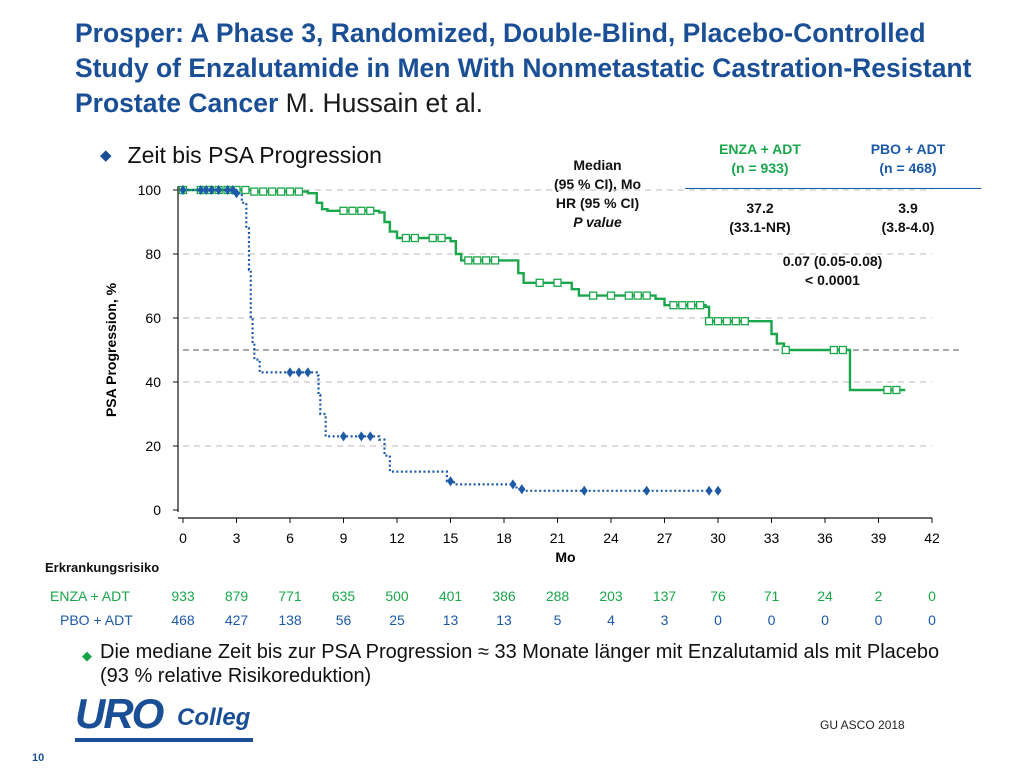  What do you see at coordinates (451, 538) in the screenshot?
I see `x-tick-label: 15` at bounding box center [451, 538].